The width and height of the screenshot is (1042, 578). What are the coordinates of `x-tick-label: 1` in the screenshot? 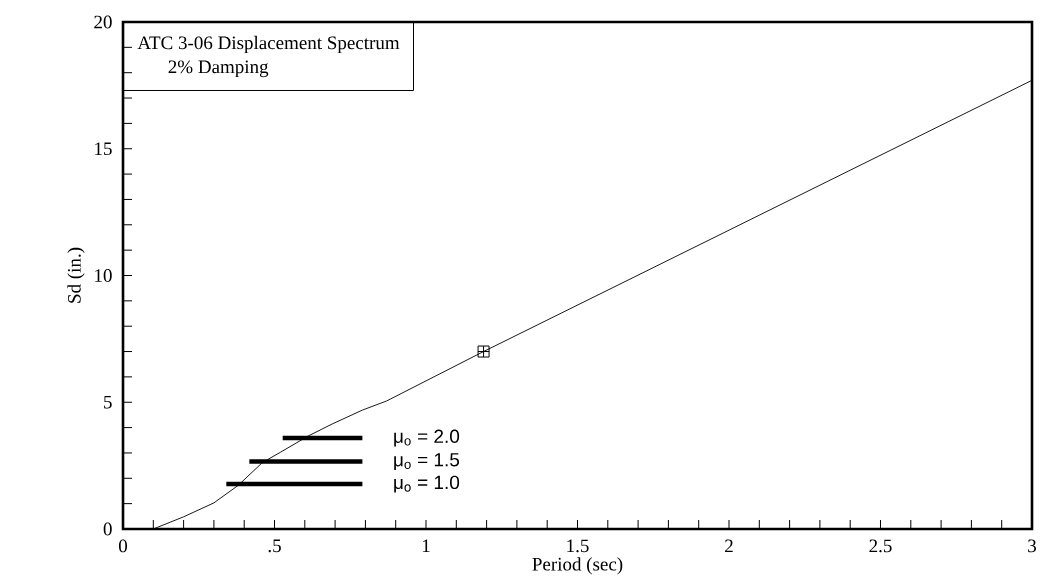 It's located at (426, 546).